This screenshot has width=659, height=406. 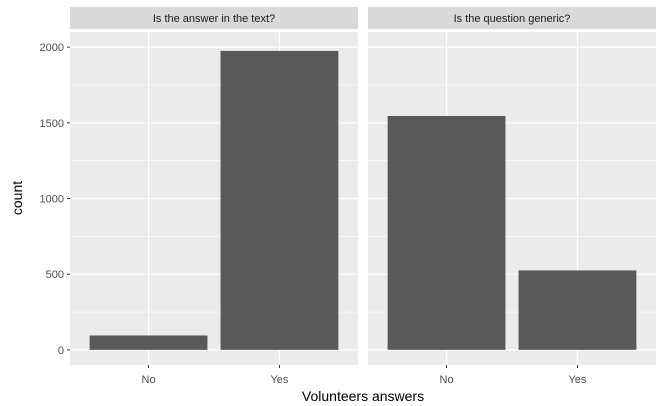 I want to click on panel-title: Is the answer in the text?, so click(x=214, y=19).